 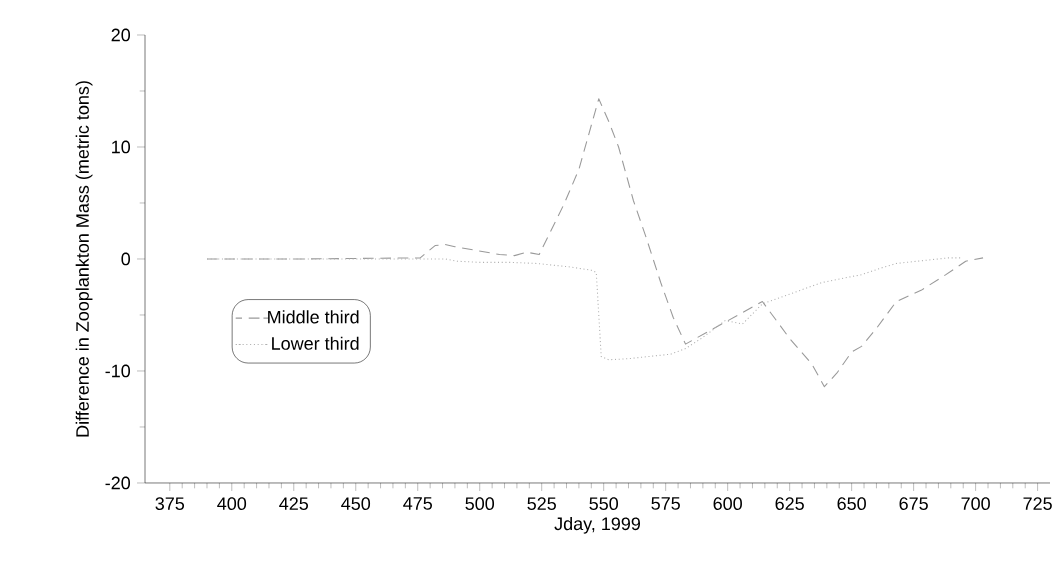 I want to click on x-tick-label: 500, so click(x=480, y=503).